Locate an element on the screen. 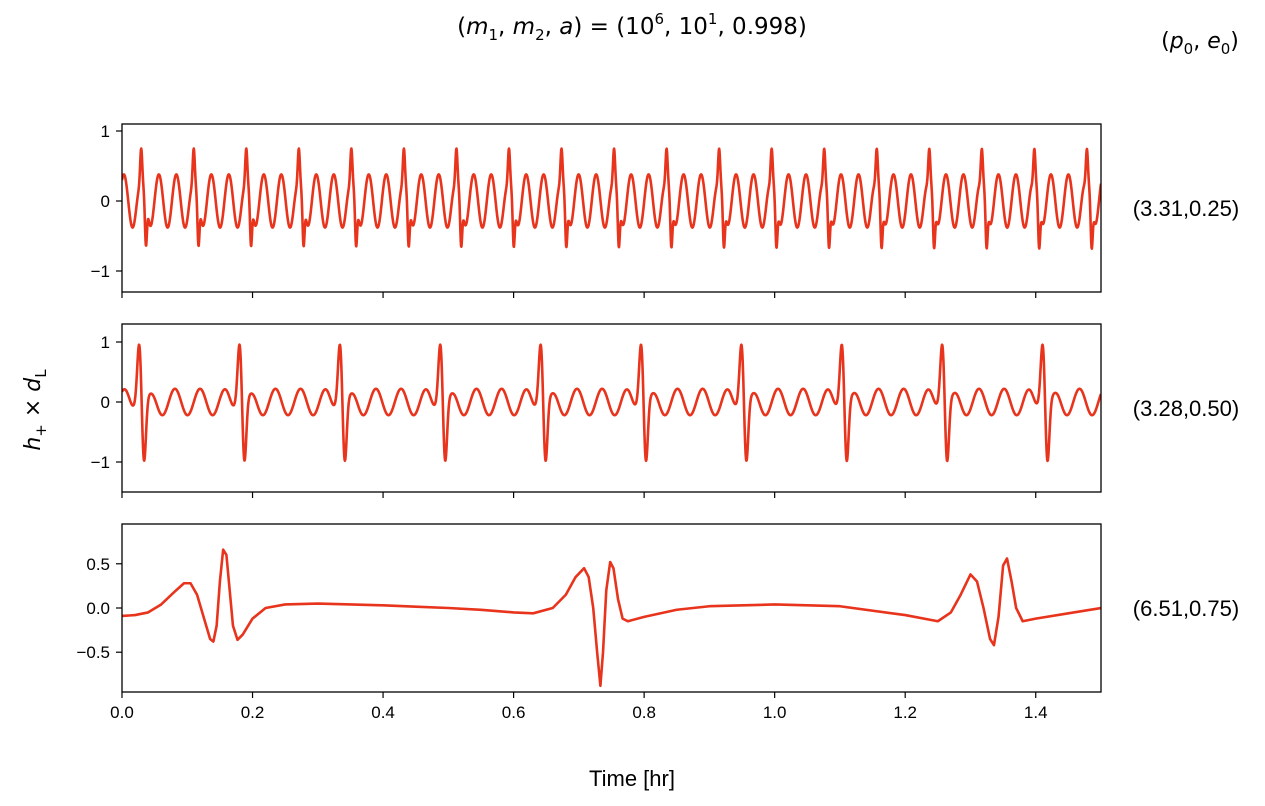 This screenshot has height=806, width=1265. title-part: ( is located at coordinates (461, 27).